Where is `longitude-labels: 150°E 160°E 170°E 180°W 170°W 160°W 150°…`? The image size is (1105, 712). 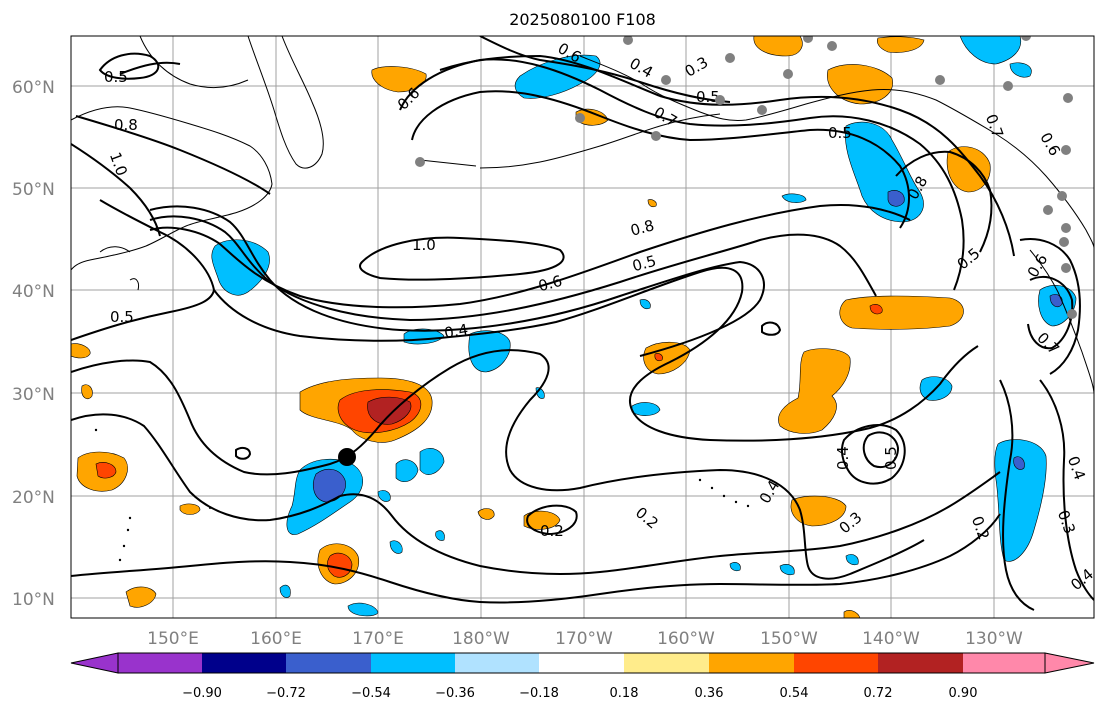
longitude-labels: 150°E 160°E 170°E 180°W 170°W 160°W 150°… is located at coordinates (585, 639).